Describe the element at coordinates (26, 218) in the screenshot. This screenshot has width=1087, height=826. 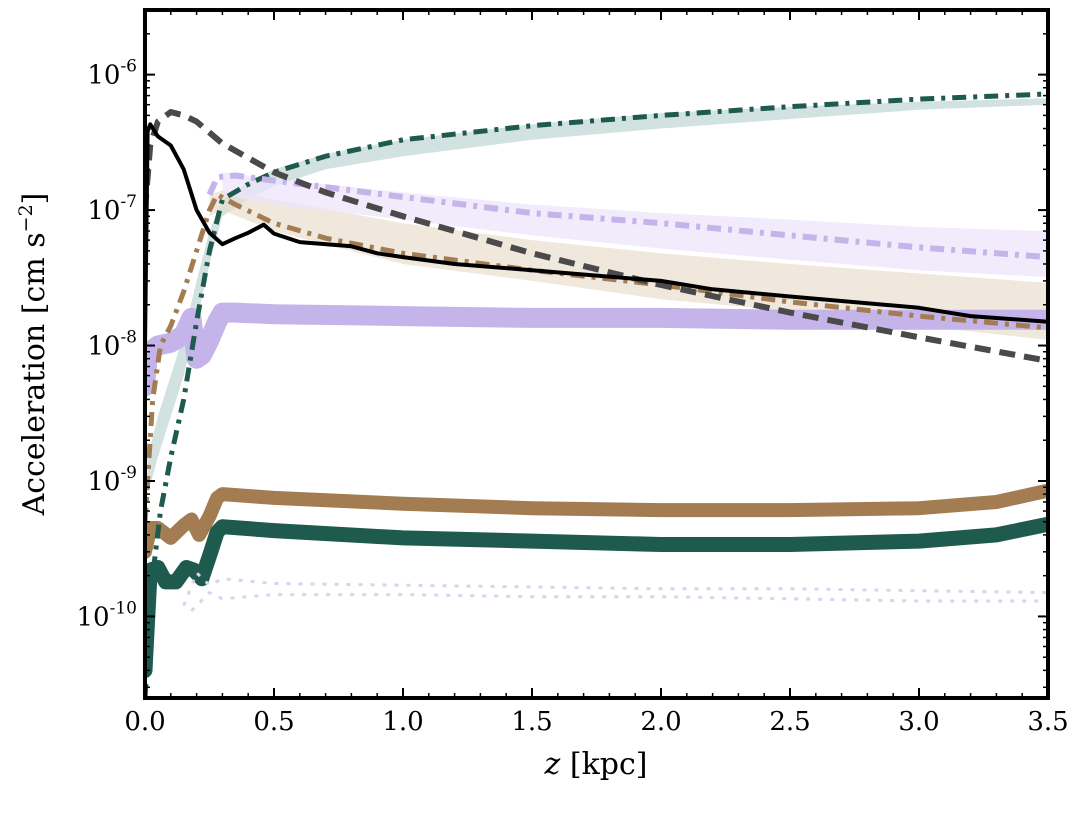
I see `y-axis-label-exponent: −2` at that location.